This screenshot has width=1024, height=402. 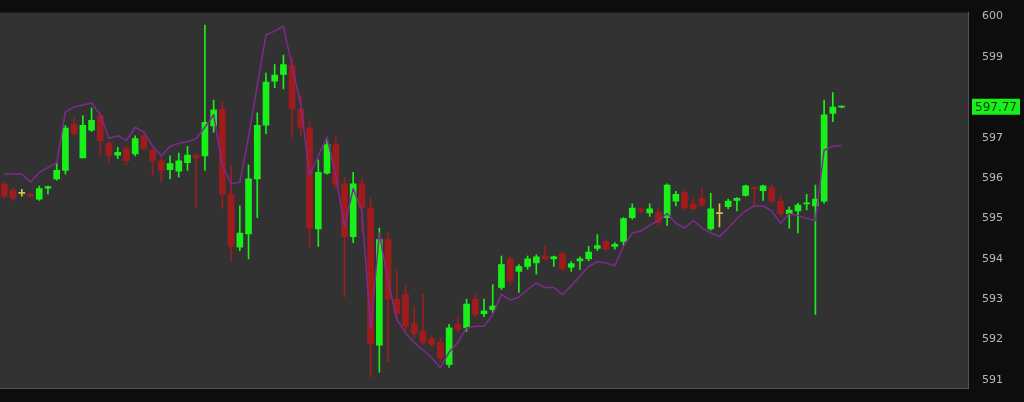 I want to click on y-tick-label: 597, so click(x=992, y=137).